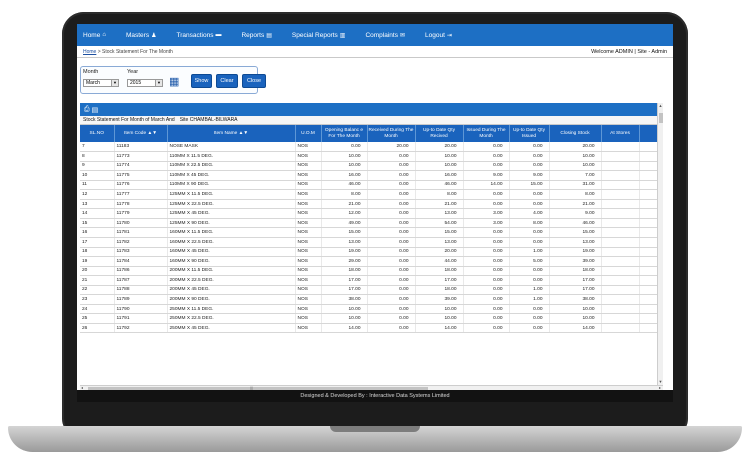 The width and height of the screenshot is (750, 460). I want to click on month-select: March ▼, so click(101, 83).